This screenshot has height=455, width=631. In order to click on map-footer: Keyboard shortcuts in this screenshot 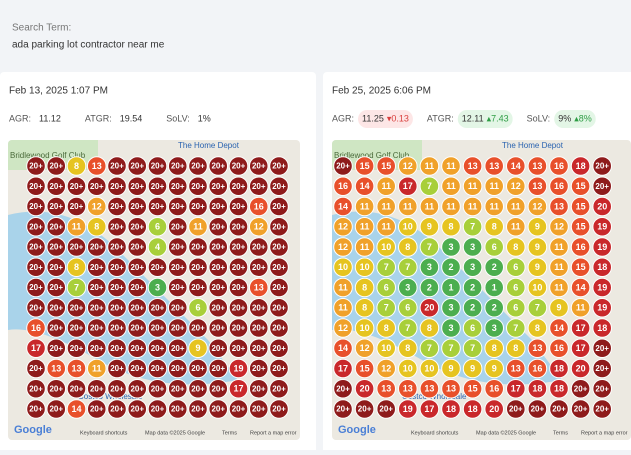, I will do `click(104, 433)`.